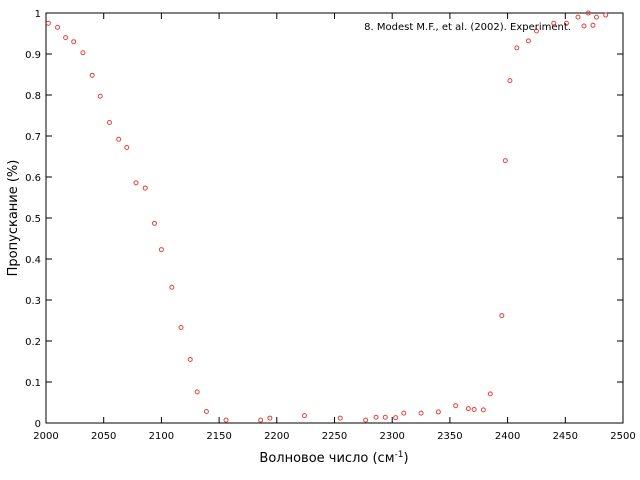 Image resolution: width=640 pixels, height=480 pixels. Describe the element at coordinates (33, 96) in the screenshot. I see `y-tick-label: 0.8` at that location.